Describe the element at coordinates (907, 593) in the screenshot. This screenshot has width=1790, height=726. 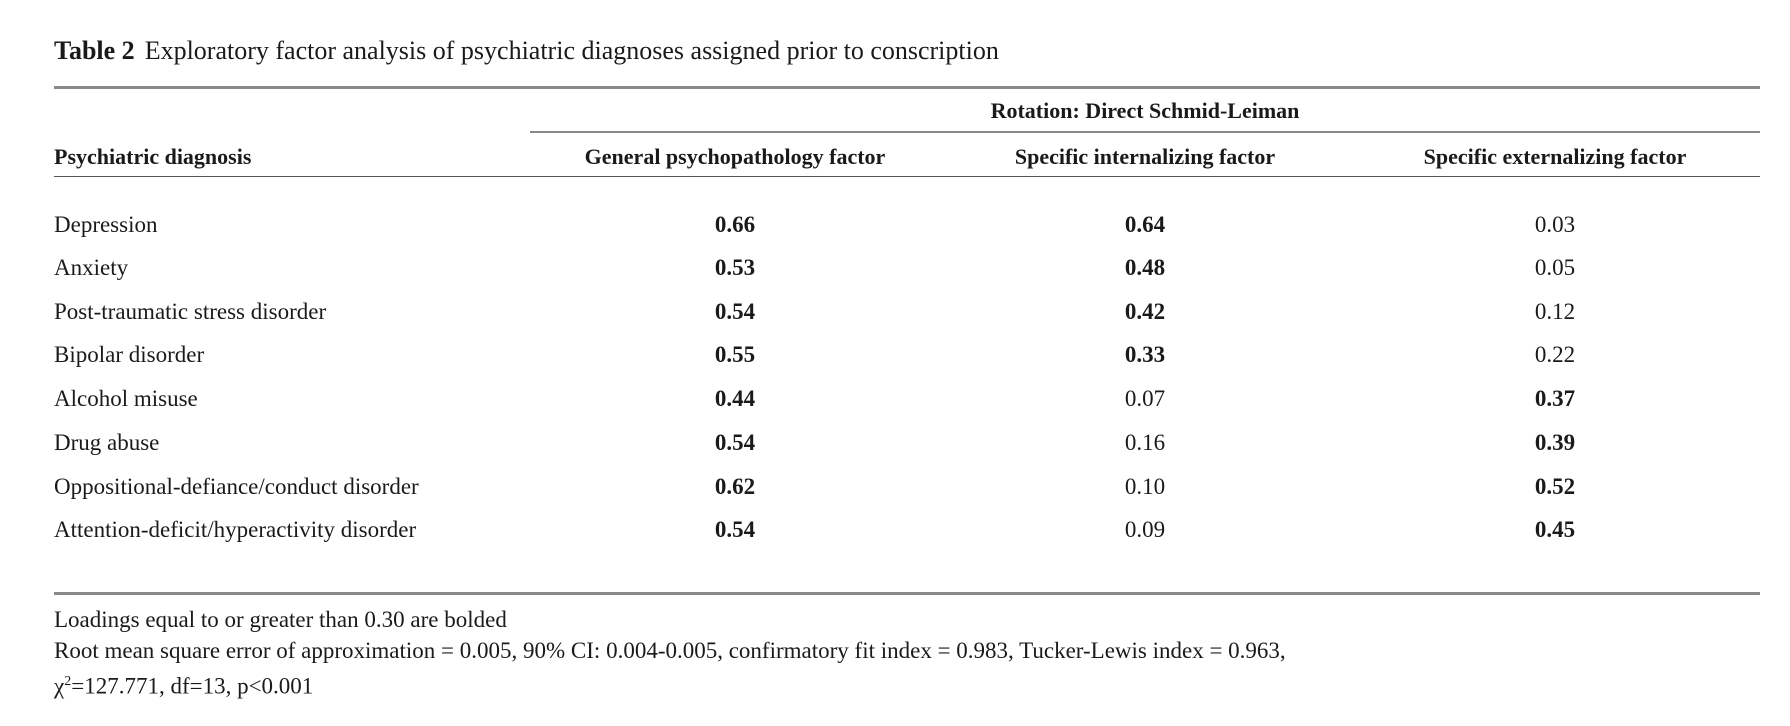
I see `bottom-rule` at that location.